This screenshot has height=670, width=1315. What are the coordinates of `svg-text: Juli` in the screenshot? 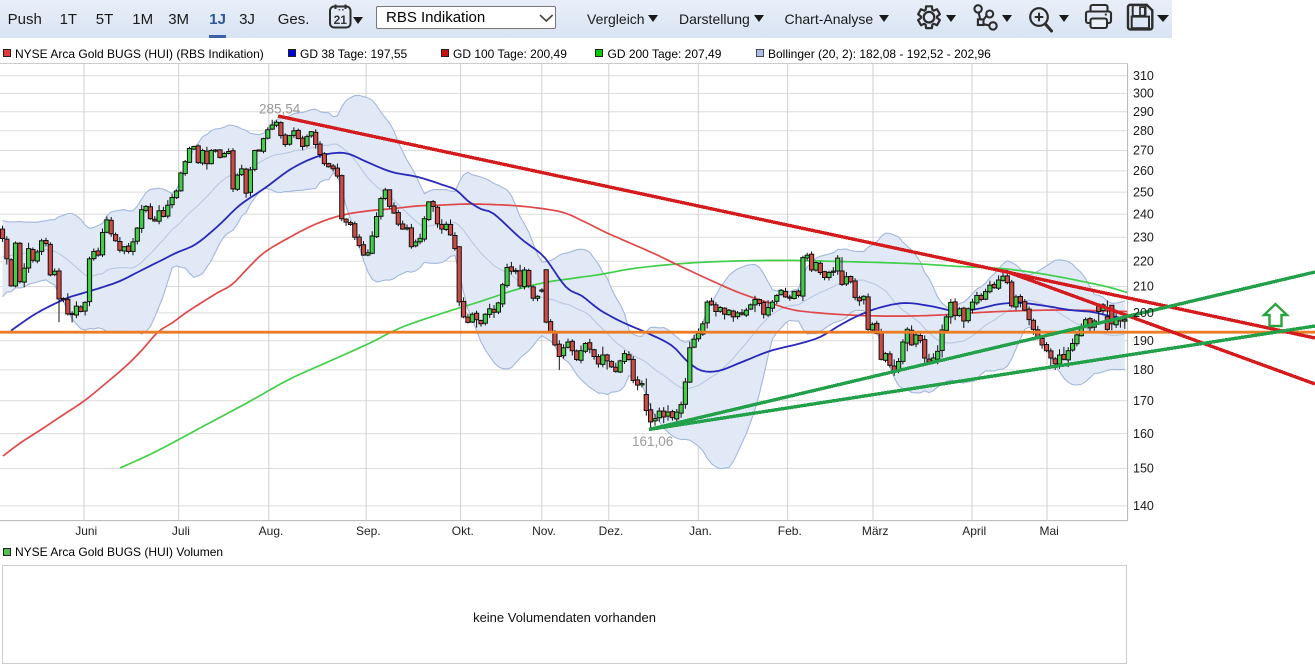 It's located at (181, 531).